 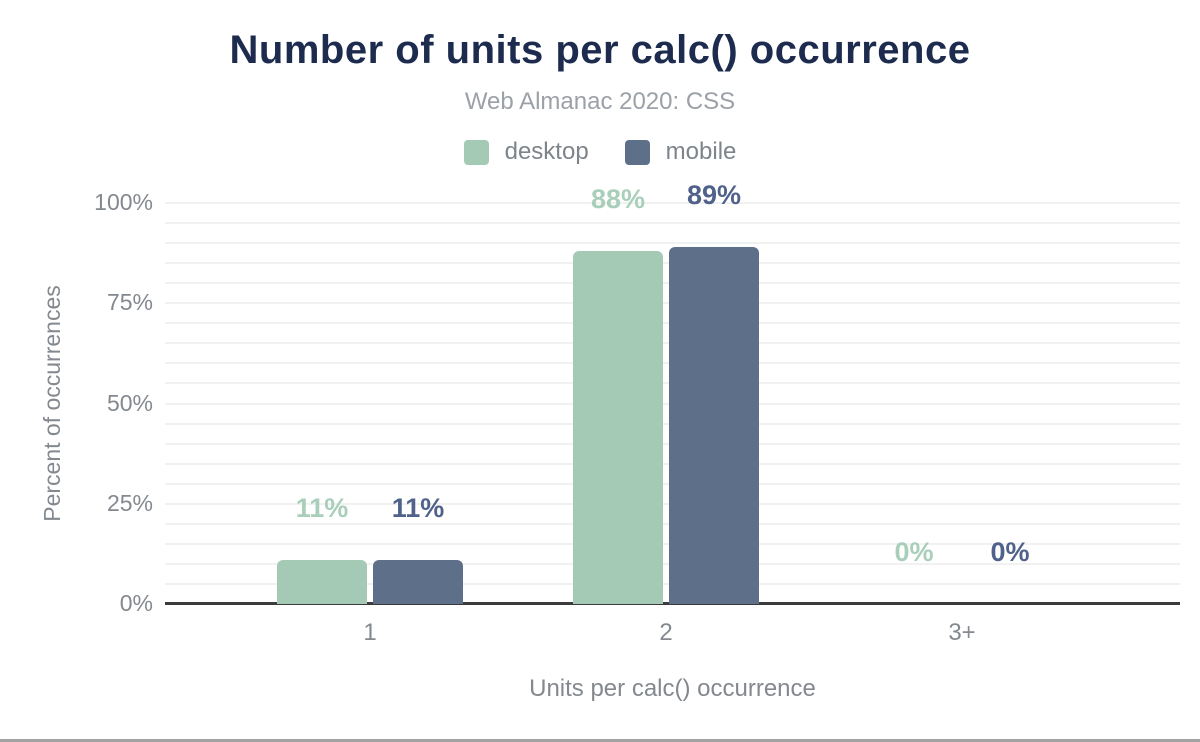 I want to click on legend-item-mobile: mobile, so click(x=680, y=152).